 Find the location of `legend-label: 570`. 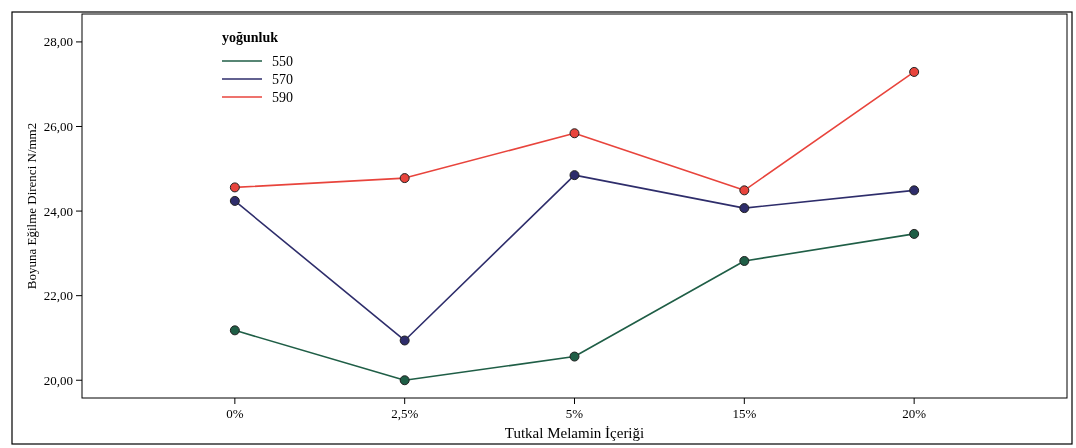

legend-label: 570 is located at coordinates (282, 79).